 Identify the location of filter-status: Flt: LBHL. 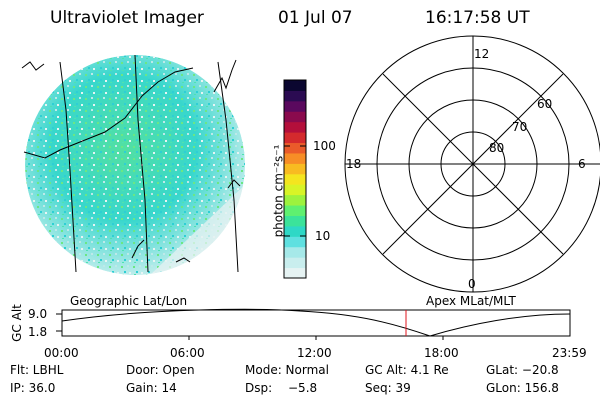
(37, 370).